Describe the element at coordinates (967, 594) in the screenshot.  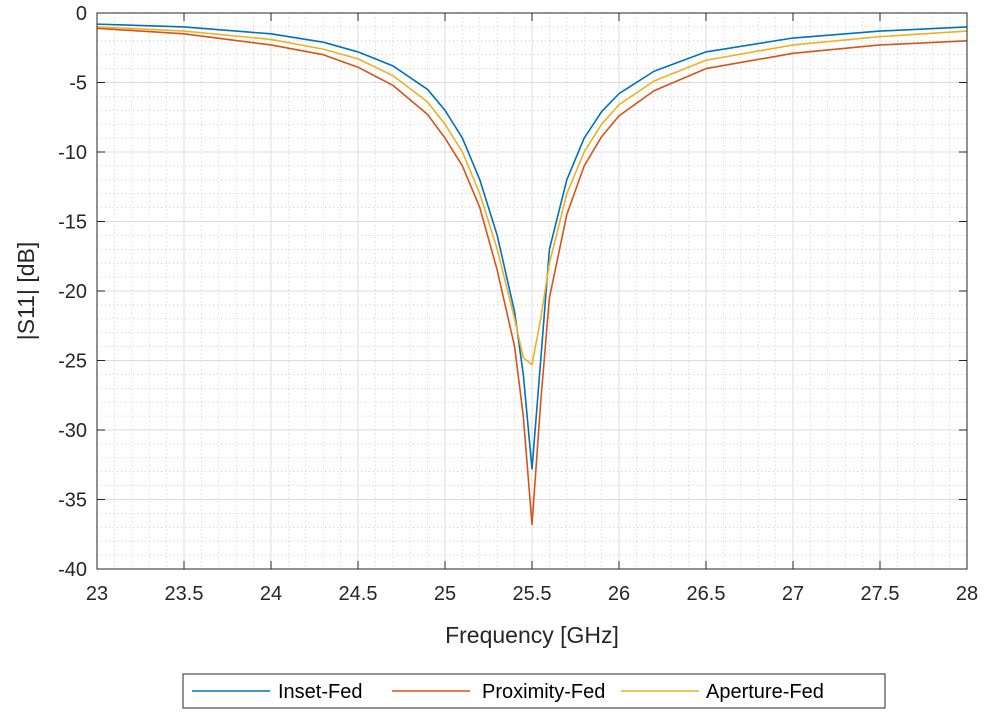
I see `x-tick-label: 28` at that location.